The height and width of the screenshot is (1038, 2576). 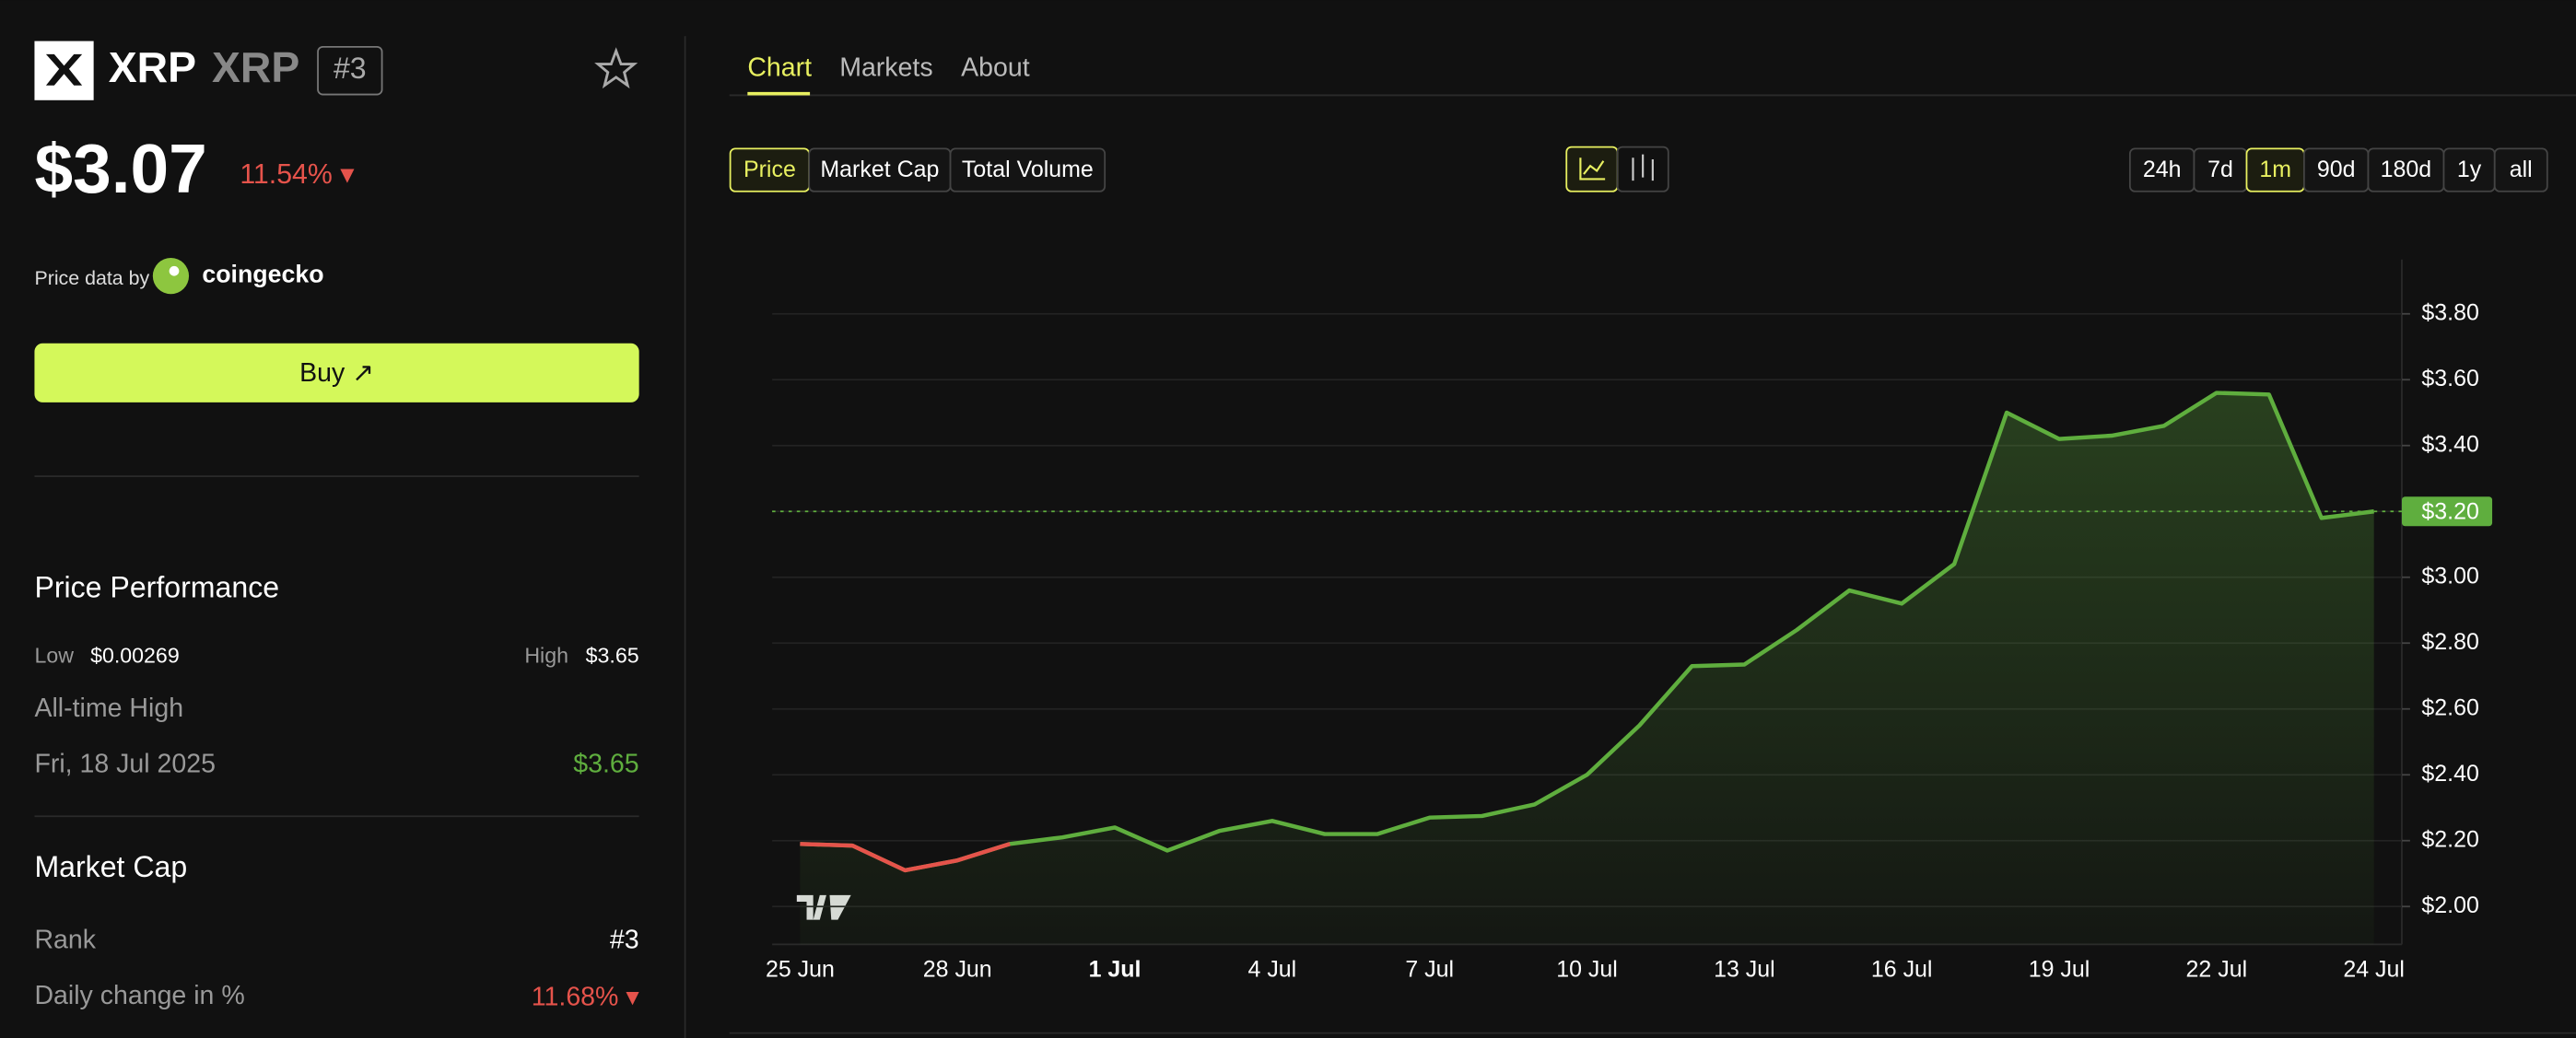 I want to click on button-label: 7d, so click(x=2220, y=169).